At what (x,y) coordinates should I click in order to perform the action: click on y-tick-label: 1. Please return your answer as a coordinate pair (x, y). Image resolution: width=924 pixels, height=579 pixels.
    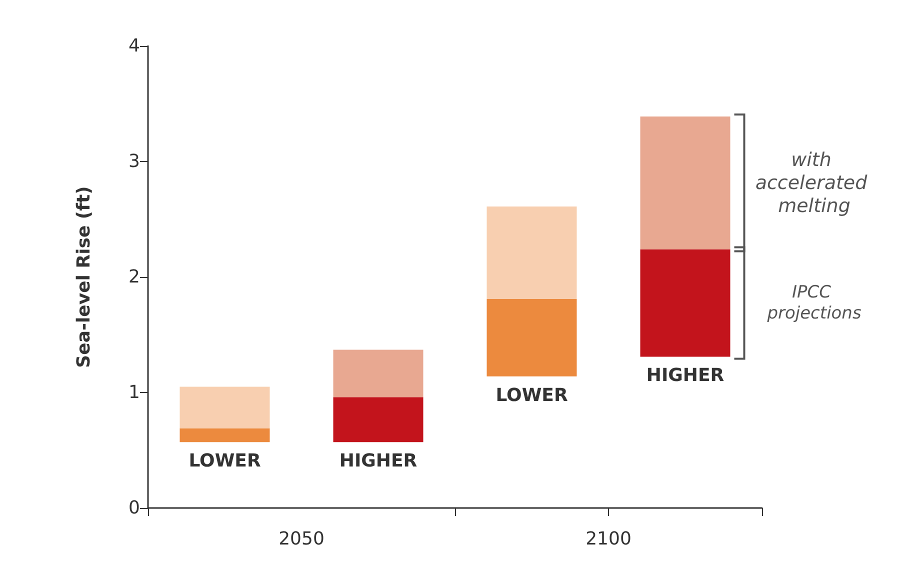
    Looking at the image, I should click on (134, 392).